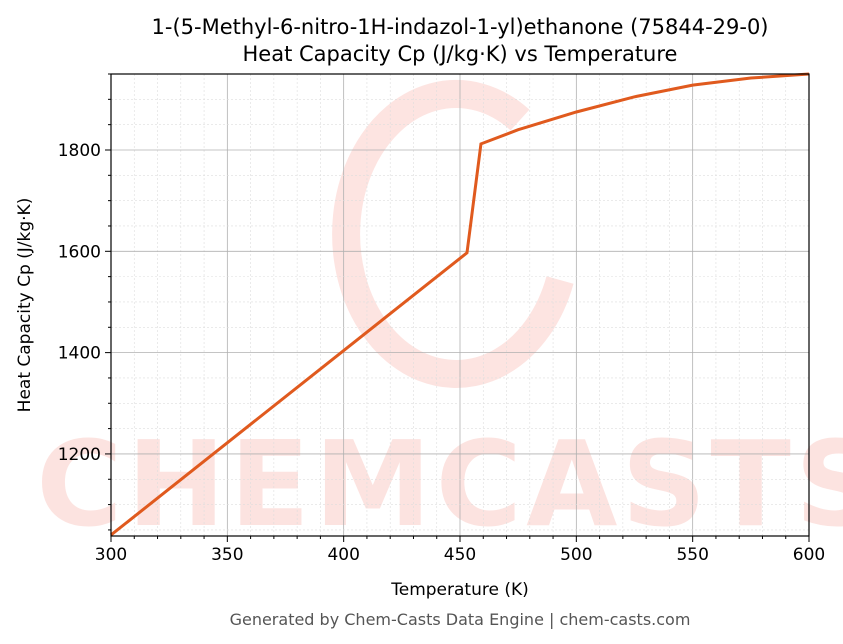  What do you see at coordinates (460, 54) in the screenshot?
I see `chart-subtitle: Heat Capacity Cp (J/kg·K) vs Temperature` at bounding box center [460, 54].